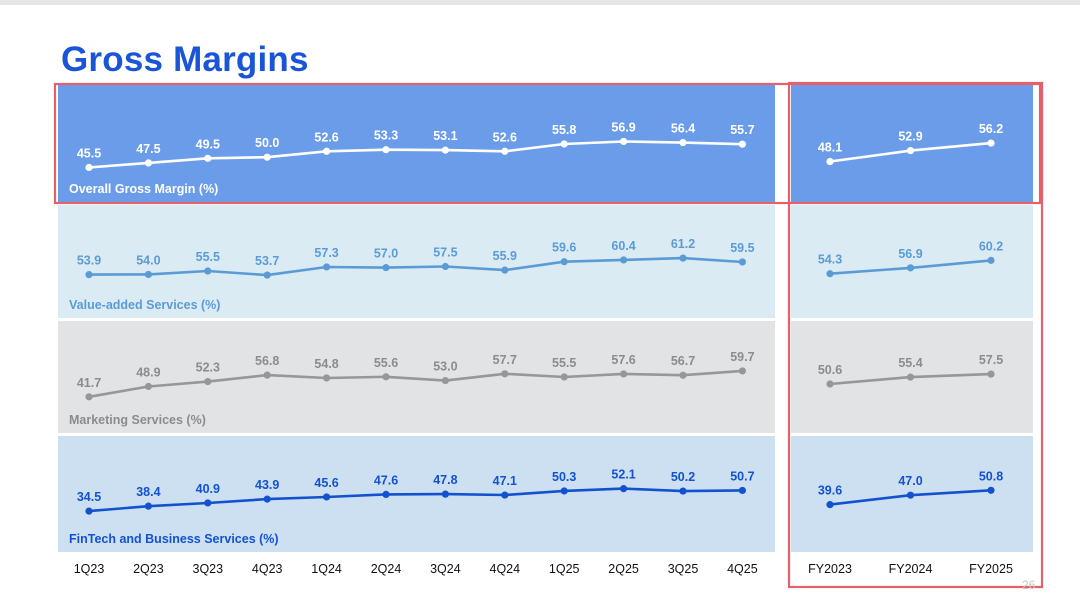 The height and width of the screenshot is (614, 1080). I want to click on x-tick-label: 2Q23, so click(148, 569).